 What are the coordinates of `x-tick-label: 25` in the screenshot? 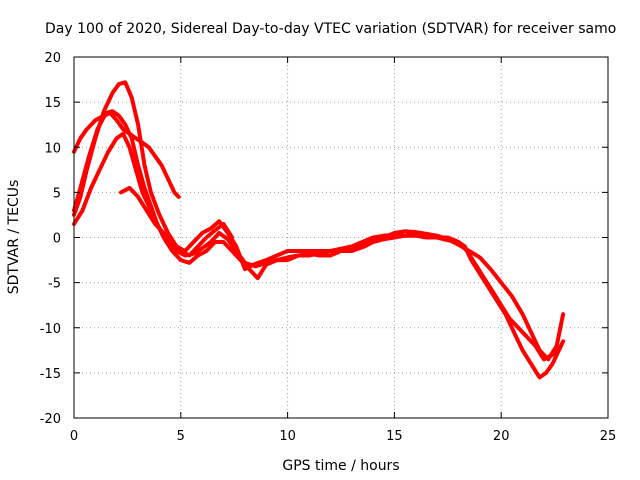 It's located at (608, 436).